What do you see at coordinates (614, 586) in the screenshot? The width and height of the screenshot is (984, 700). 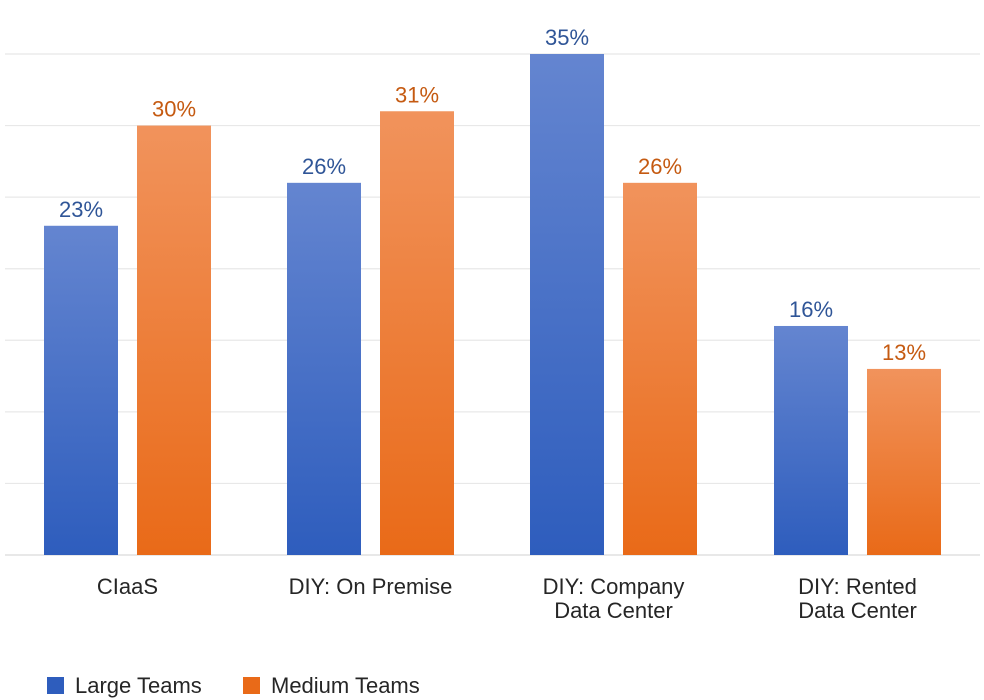 I see `category-label: DIY: Company` at bounding box center [614, 586].